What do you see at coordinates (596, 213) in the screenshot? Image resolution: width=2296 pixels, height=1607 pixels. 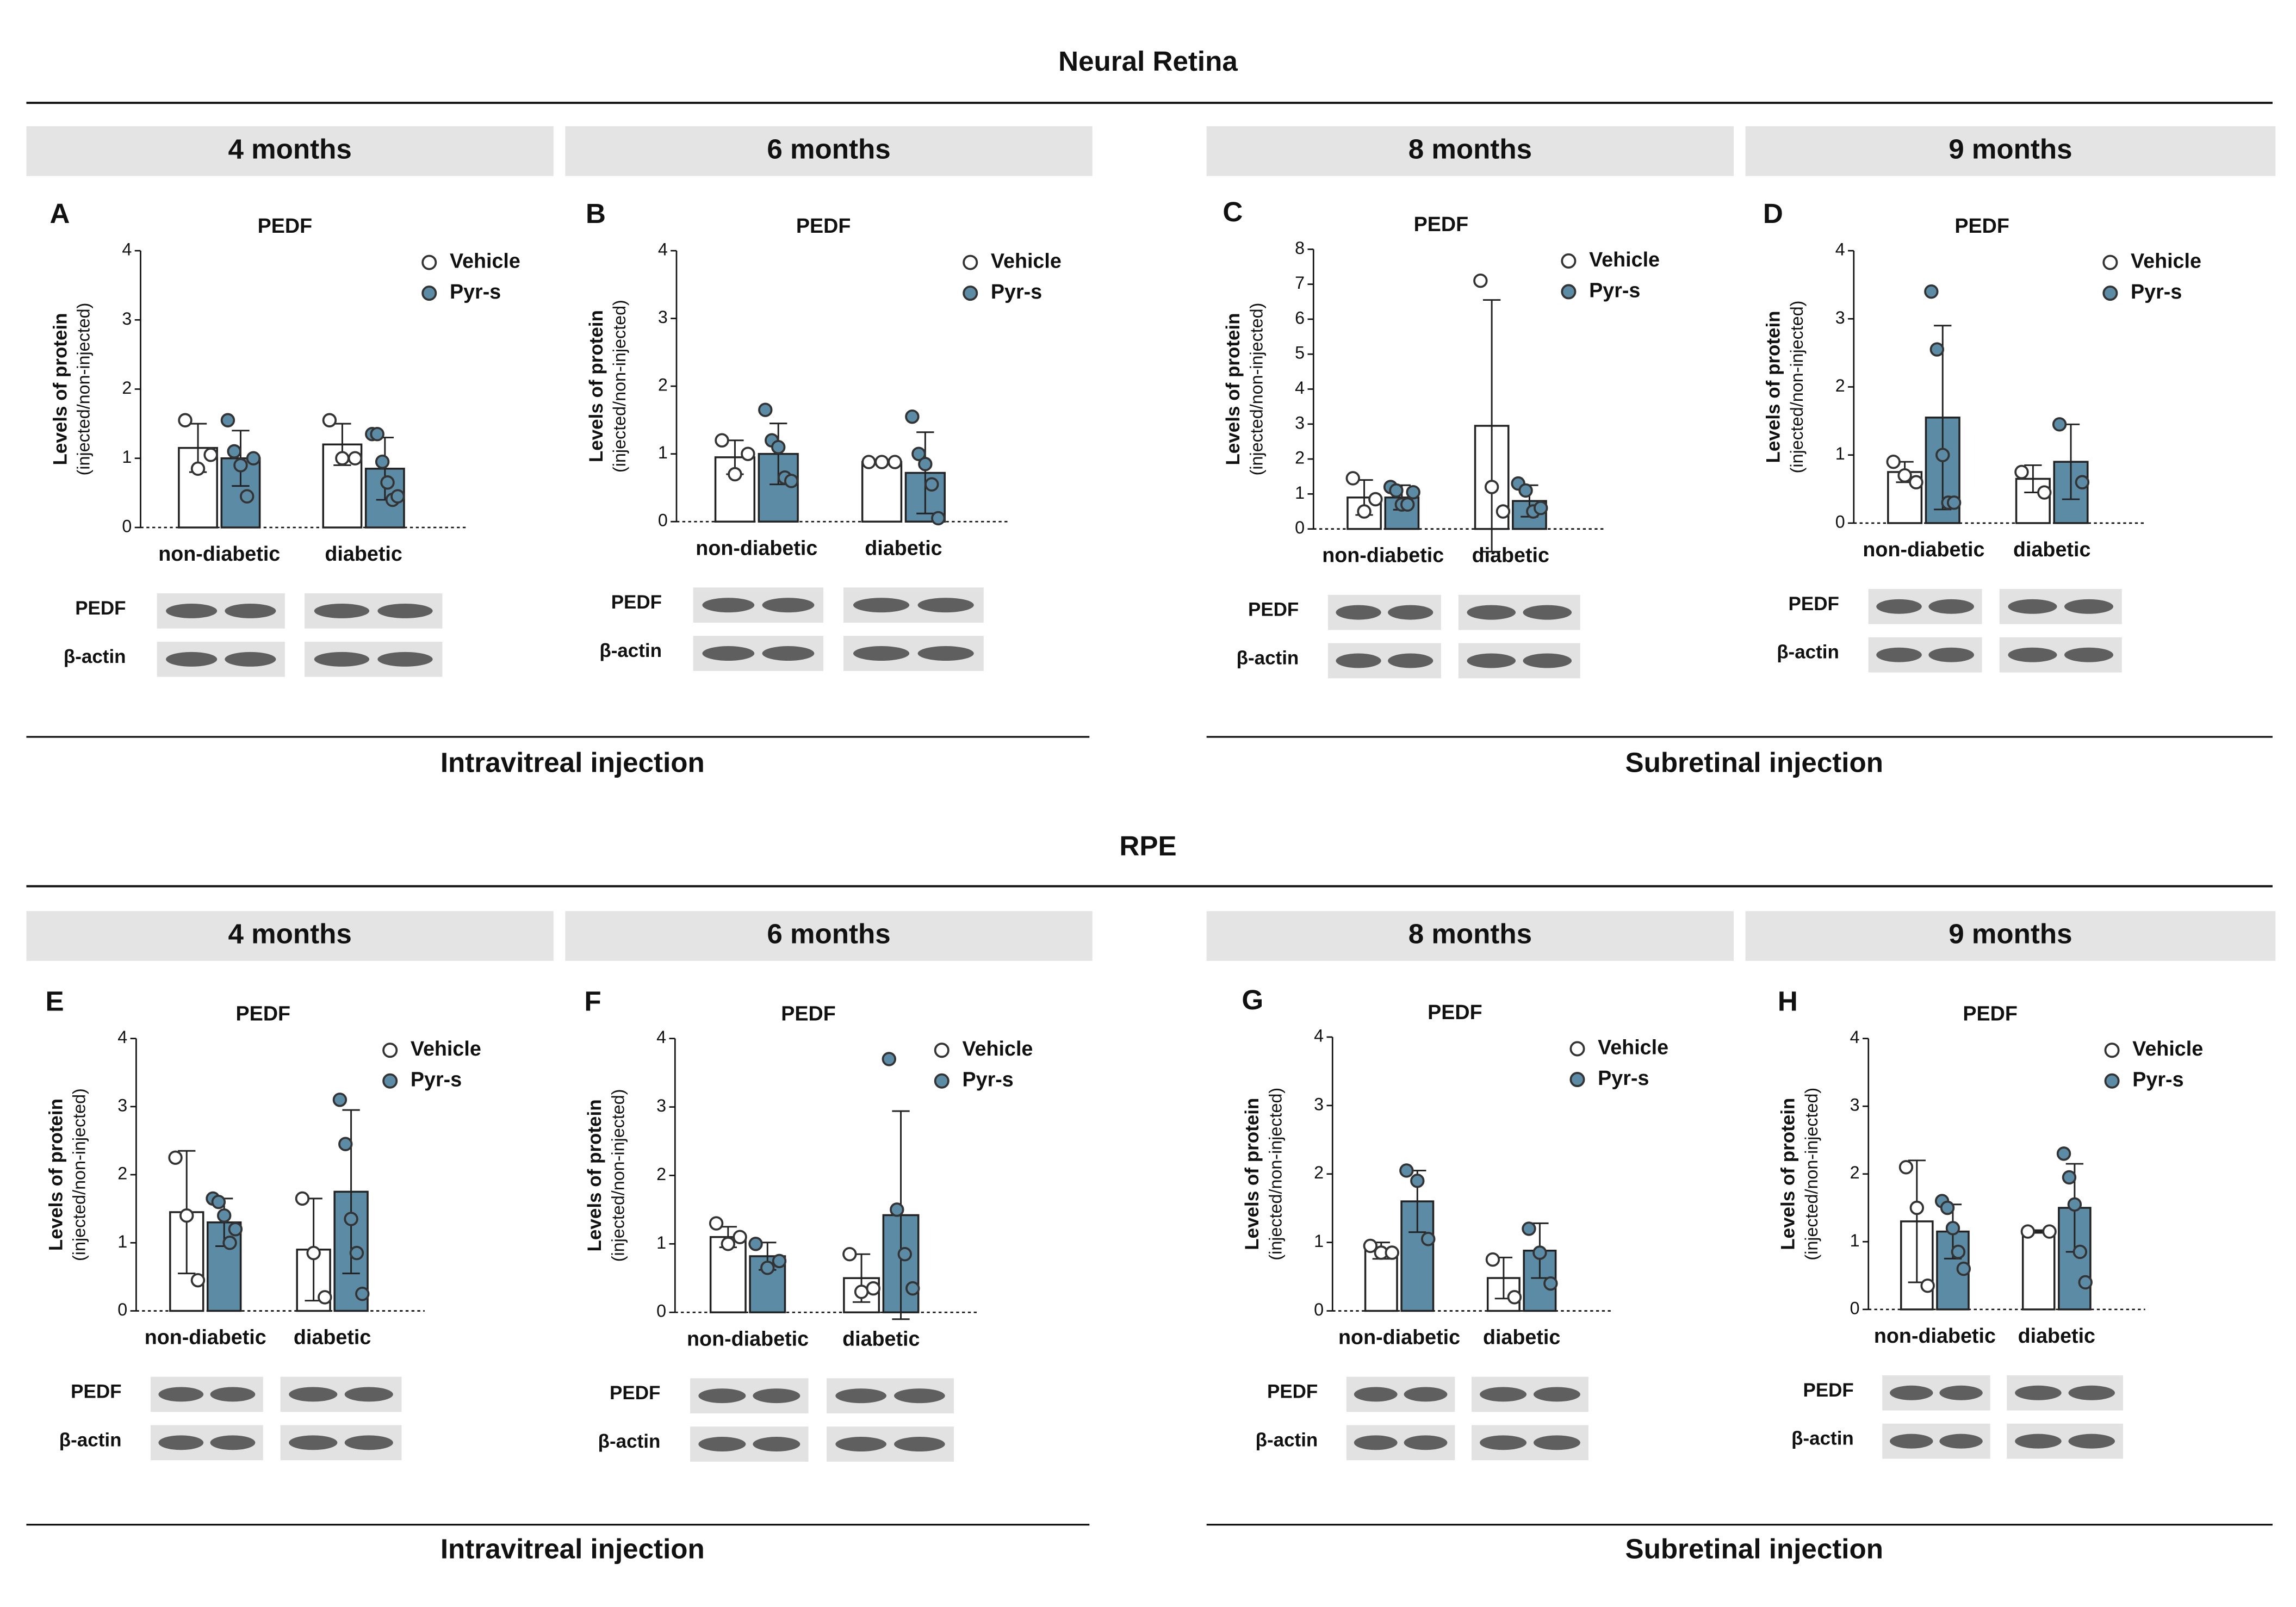 I see `panel-letter: B` at bounding box center [596, 213].